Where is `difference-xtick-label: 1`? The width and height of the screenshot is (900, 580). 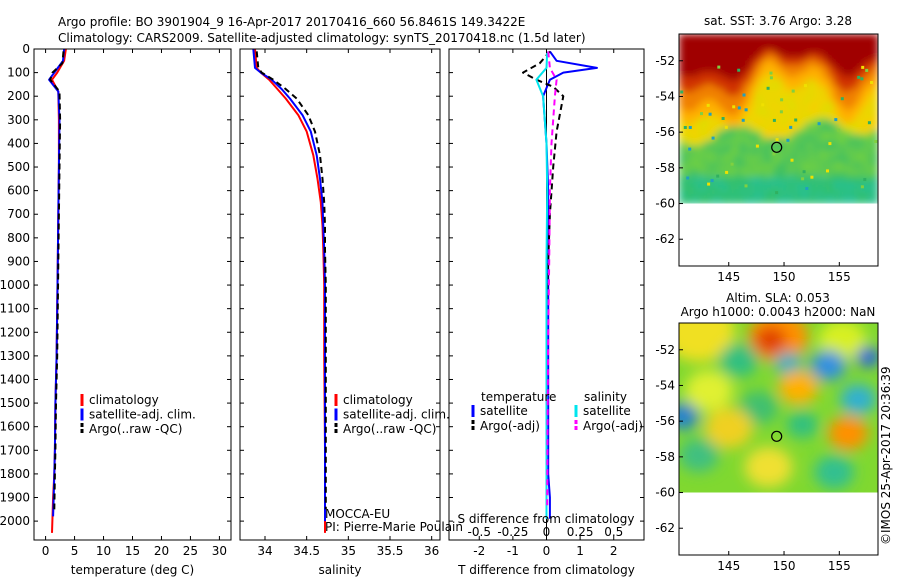
difference-xtick-label: 1 is located at coordinates (580, 551).